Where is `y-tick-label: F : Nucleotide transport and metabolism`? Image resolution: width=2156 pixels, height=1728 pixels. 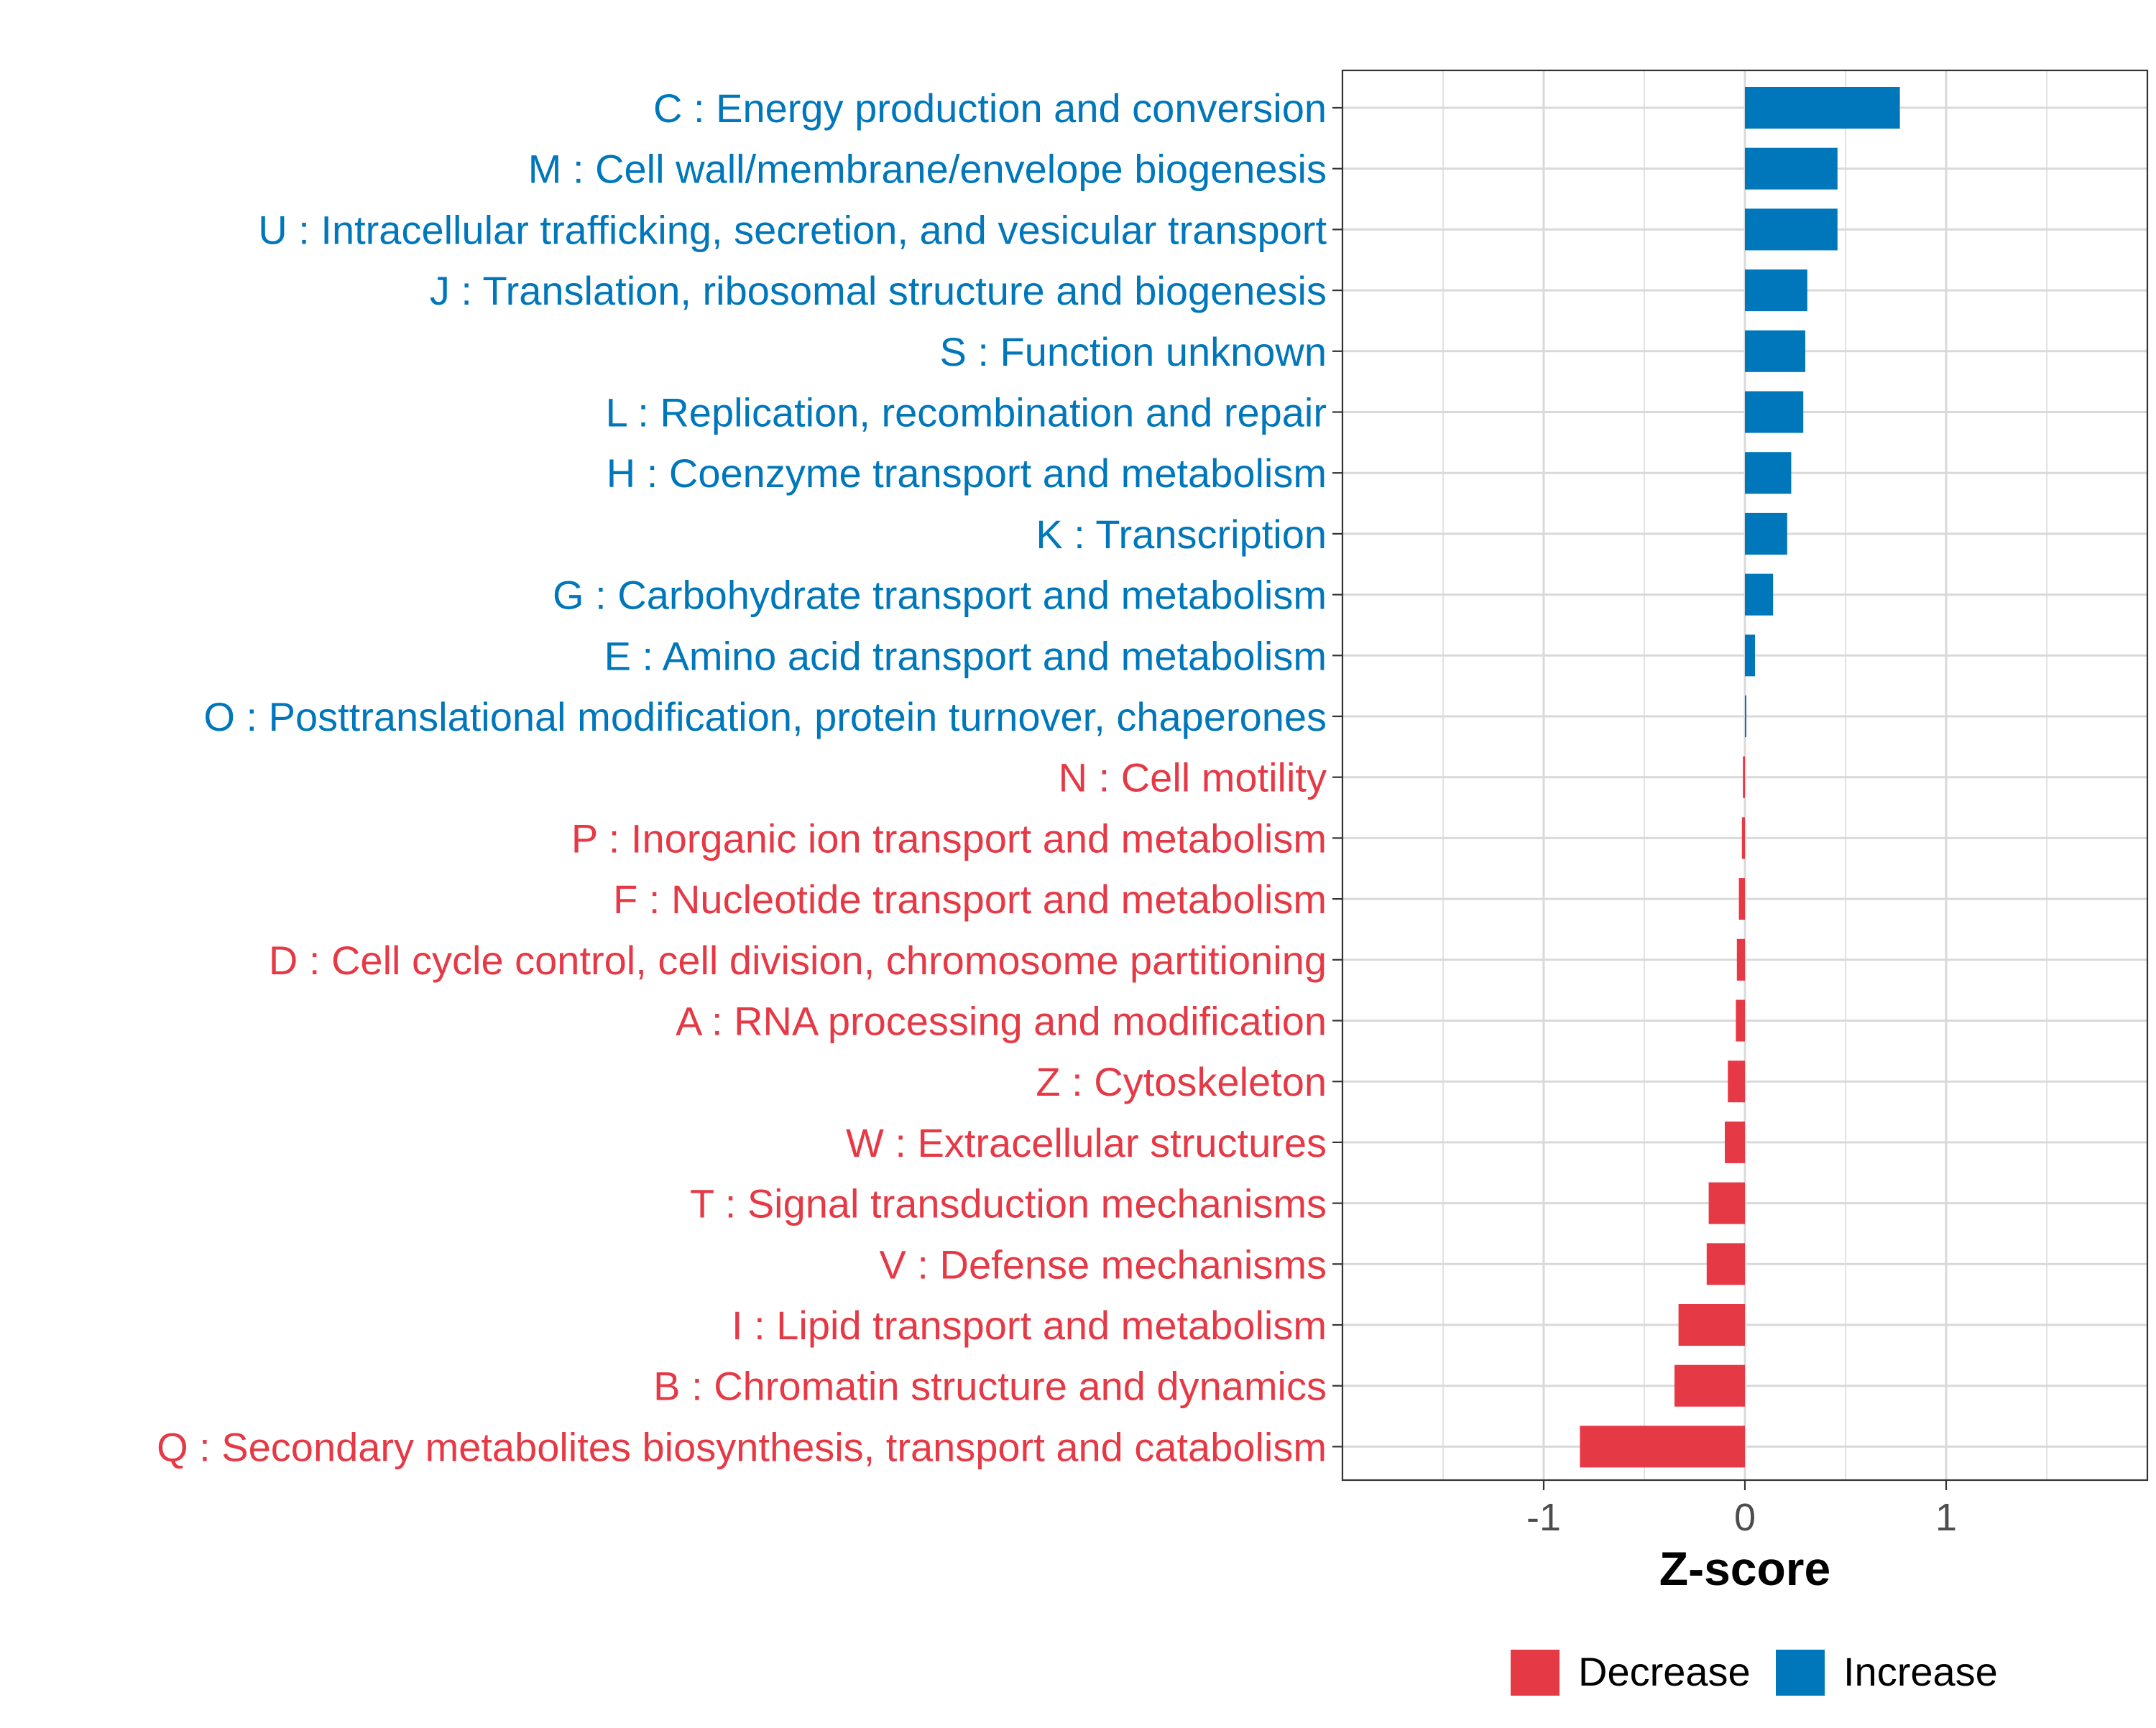
y-tick-label: F : Nucleotide transport and metabolism is located at coordinates (970, 900).